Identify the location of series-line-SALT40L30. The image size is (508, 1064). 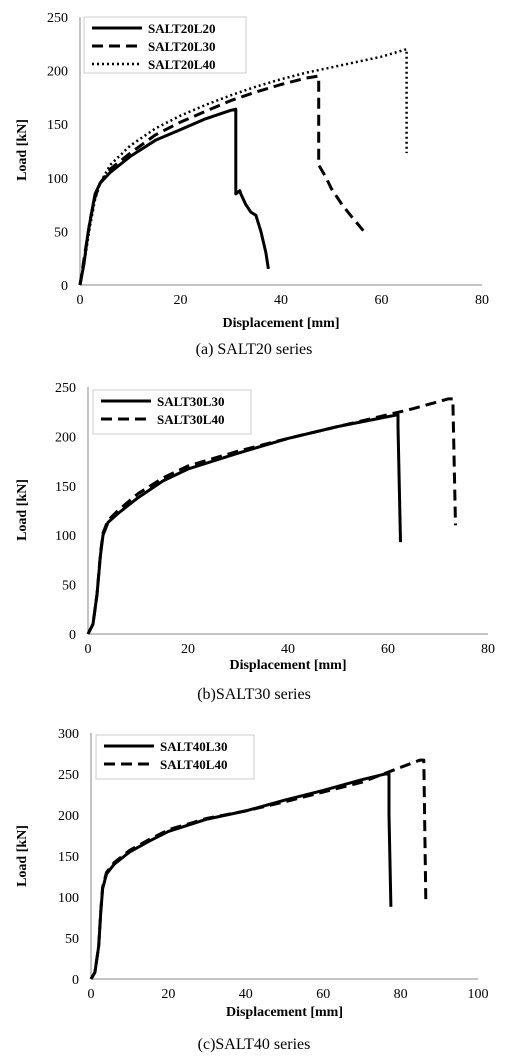
(241, 876).